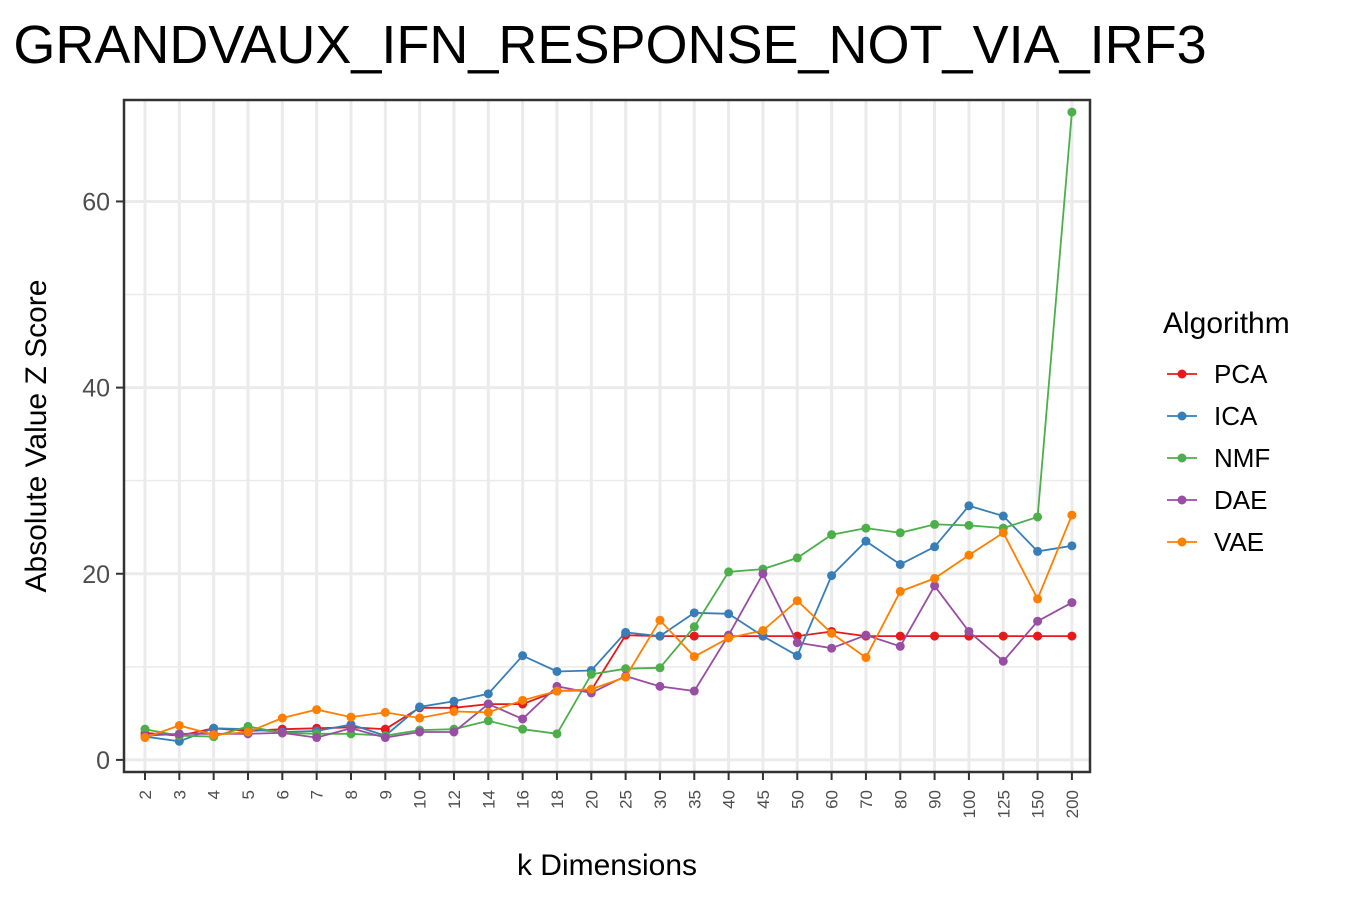  I want to click on legend-item-ica: ICA, so click(1212, 416).